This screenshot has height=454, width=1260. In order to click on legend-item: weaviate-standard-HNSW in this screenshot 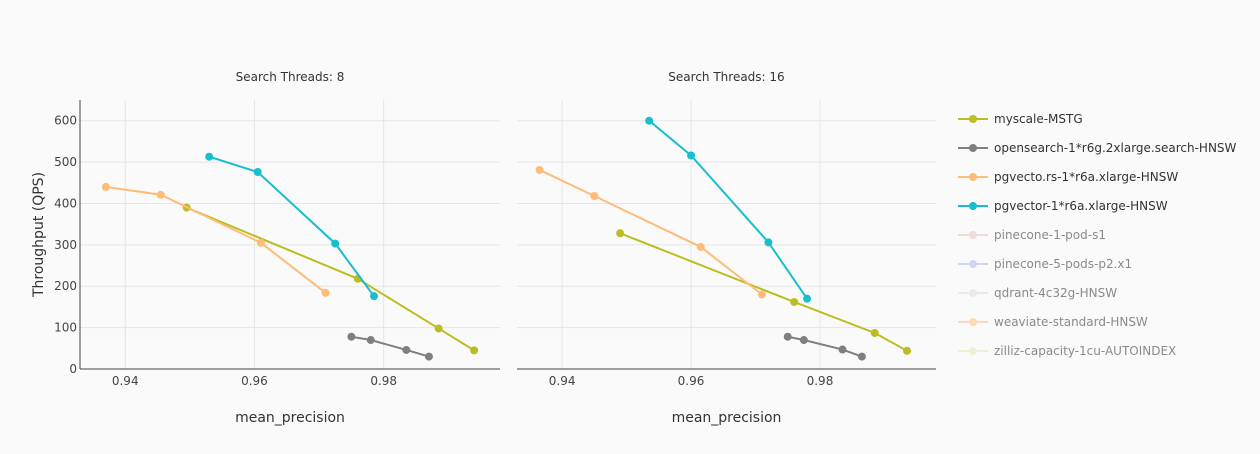, I will do `click(1097, 321)`.